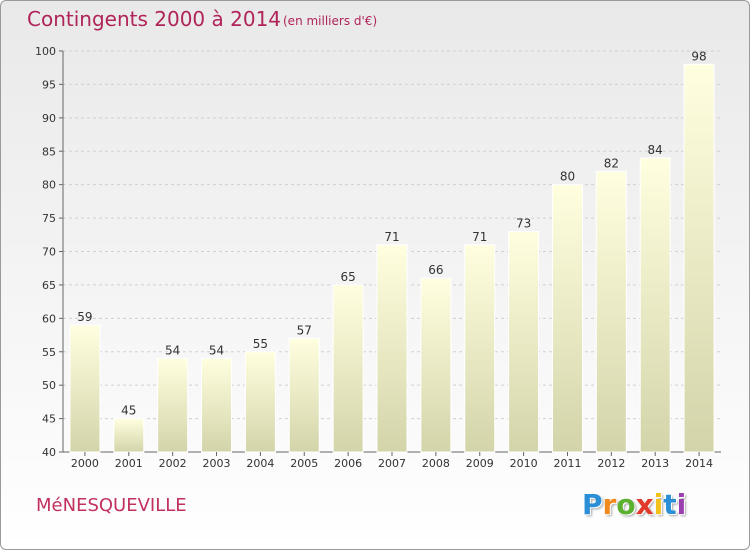  What do you see at coordinates (111, 505) in the screenshot?
I see `town-name: MéNESQUEVILLE` at bounding box center [111, 505].